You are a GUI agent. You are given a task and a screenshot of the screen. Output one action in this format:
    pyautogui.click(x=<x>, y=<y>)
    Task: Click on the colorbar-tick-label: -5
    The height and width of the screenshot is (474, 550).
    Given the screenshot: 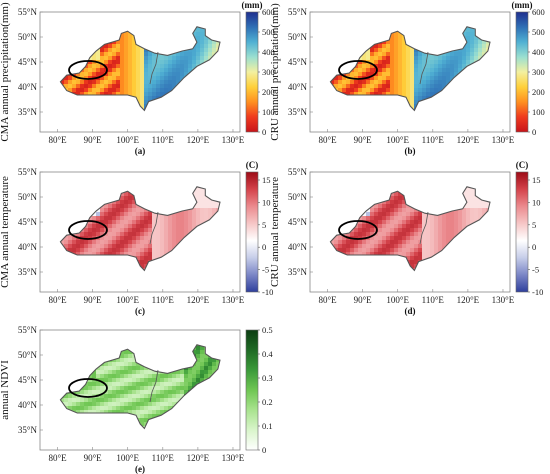 What is the action you would take?
    pyautogui.click(x=265, y=270)
    